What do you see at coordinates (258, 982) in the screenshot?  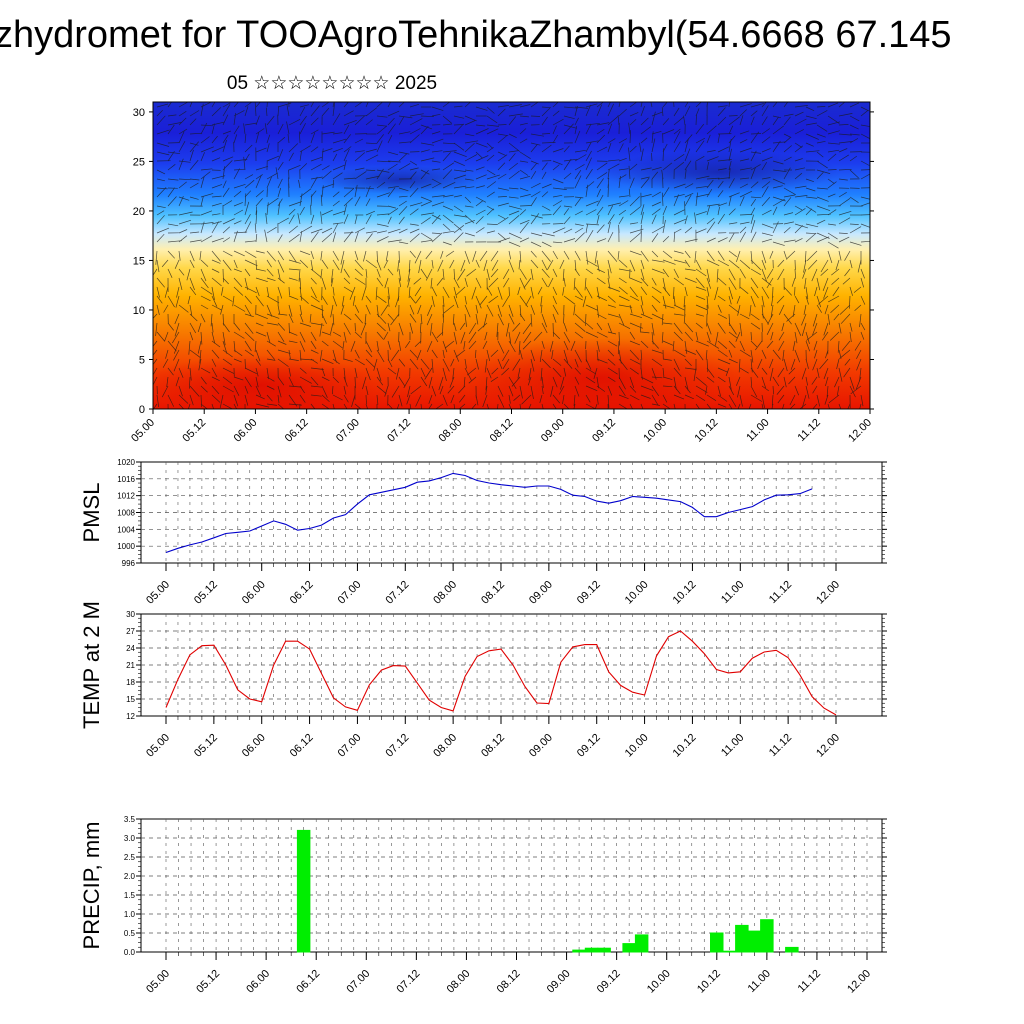 I see `x-tick-label: 06.00` at bounding box center [258, 982].